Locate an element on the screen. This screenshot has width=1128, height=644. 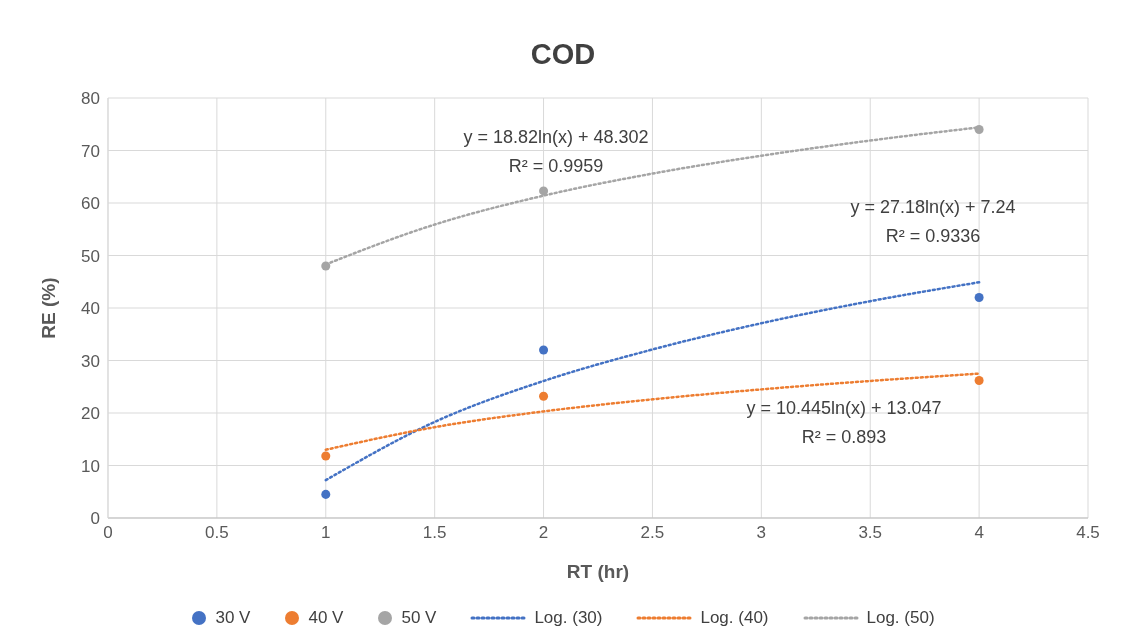
x-tick-label: 2 is located at coordinates (543, 533).